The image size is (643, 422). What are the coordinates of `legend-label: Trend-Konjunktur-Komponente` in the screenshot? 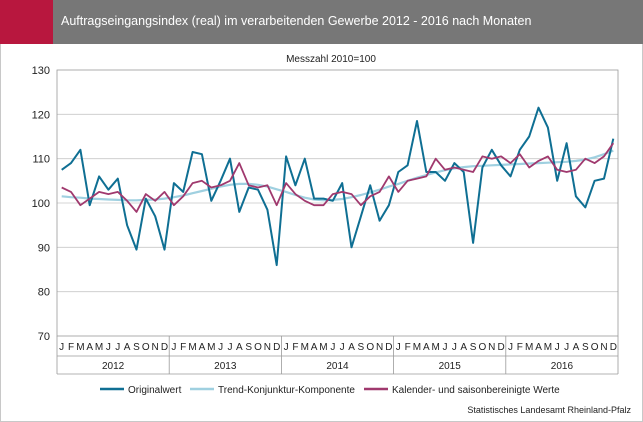 It's located at (286, 390).